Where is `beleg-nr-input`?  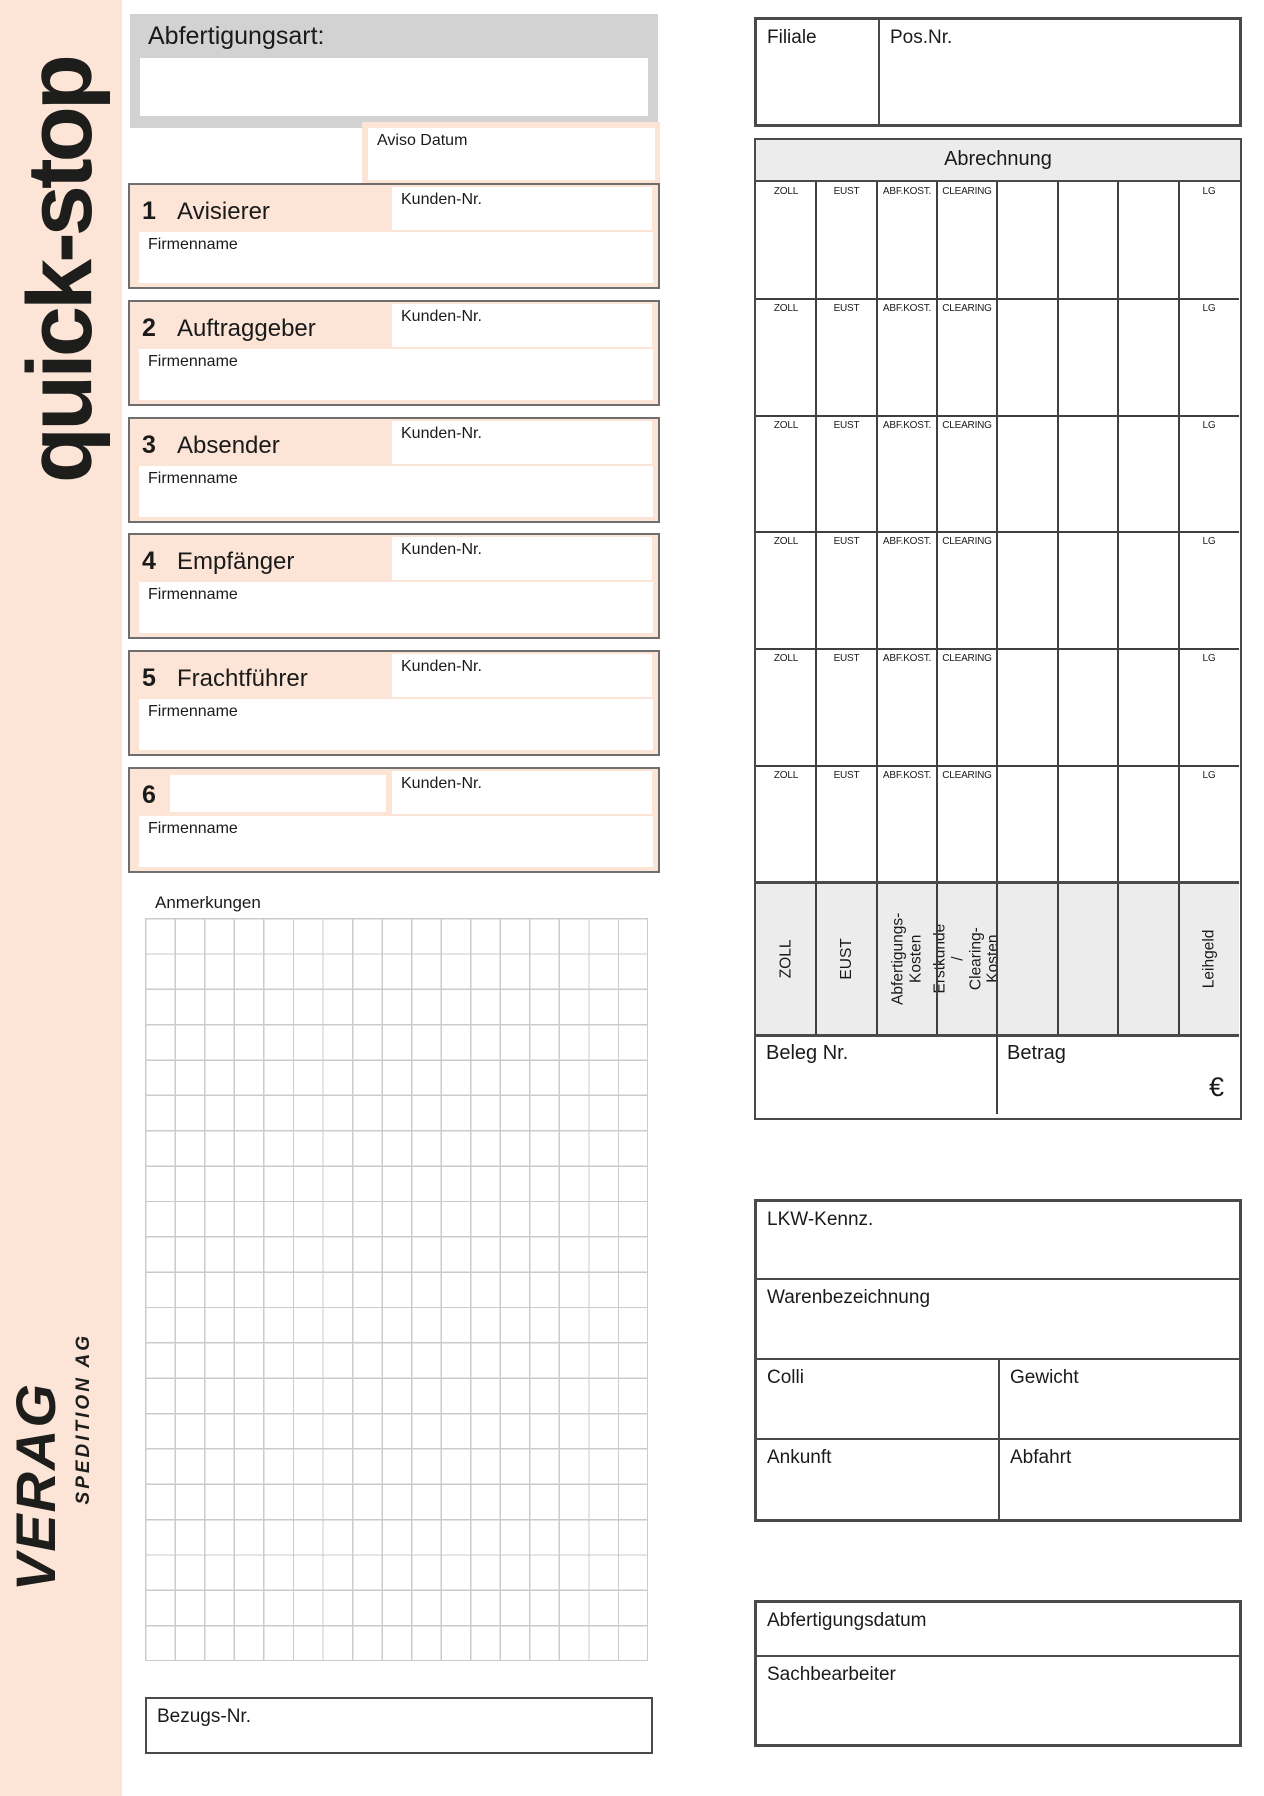
beleg-nr-input is located at coordinates (876, 1074).